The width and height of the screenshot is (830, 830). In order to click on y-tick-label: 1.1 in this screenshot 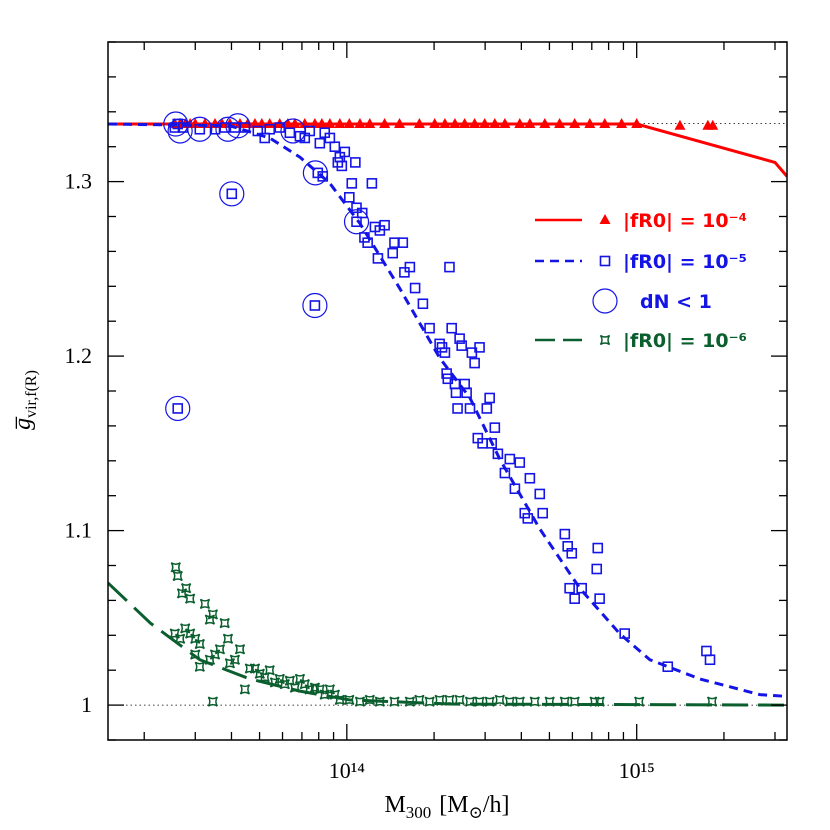, I will do `click(79, 530)`.